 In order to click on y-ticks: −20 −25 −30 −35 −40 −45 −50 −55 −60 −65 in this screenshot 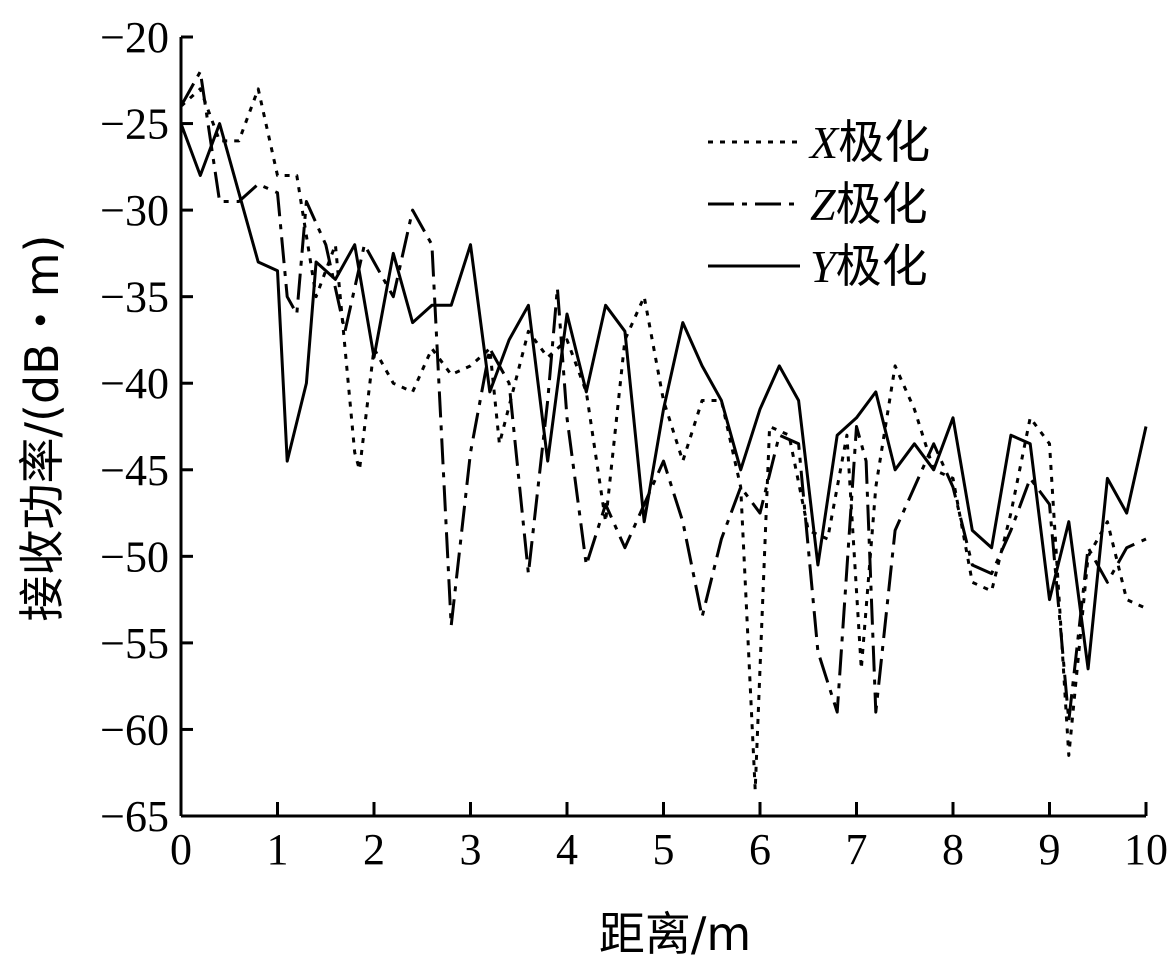, I will do `click(146, 427)`.